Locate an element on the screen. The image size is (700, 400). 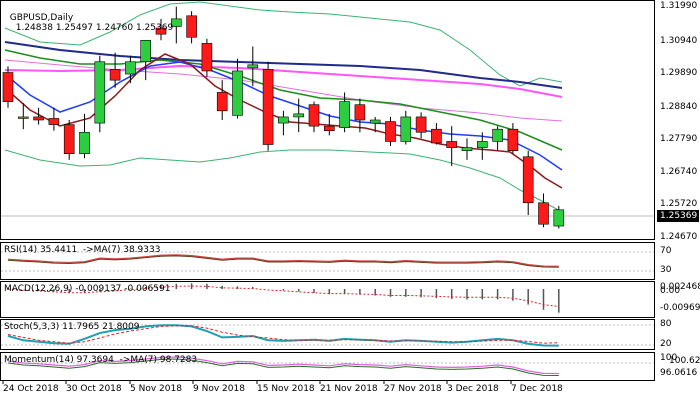
macd-tick-bottom: -0.00969 is located at coordinates (680, 308).